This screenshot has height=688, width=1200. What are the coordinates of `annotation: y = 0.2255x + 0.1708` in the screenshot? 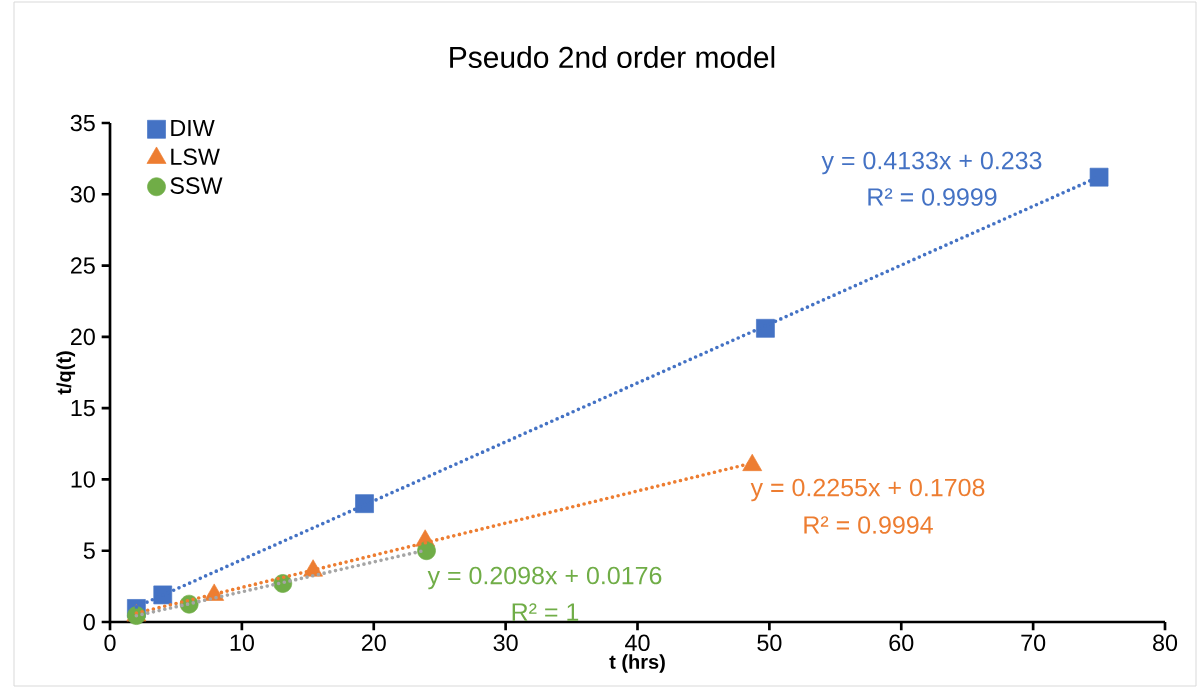 It's located at (867, 490).